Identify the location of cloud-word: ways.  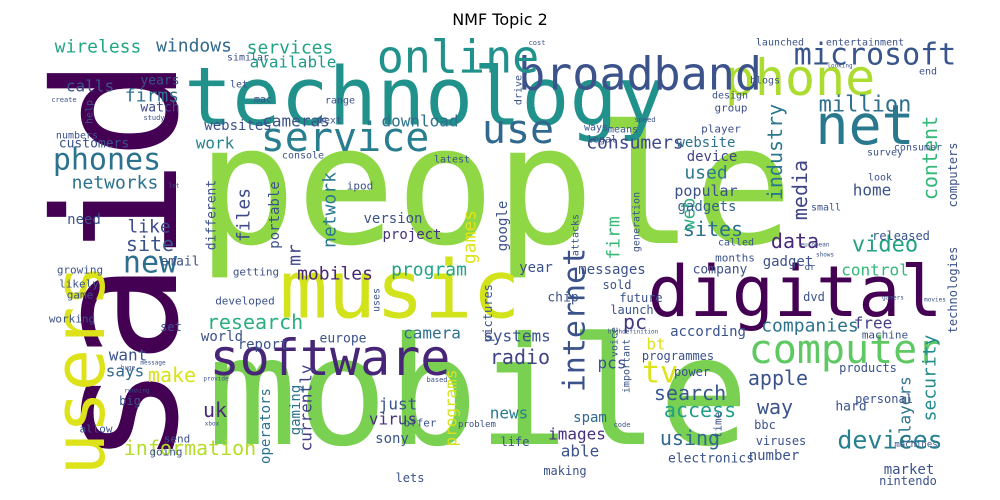
(596, 128).